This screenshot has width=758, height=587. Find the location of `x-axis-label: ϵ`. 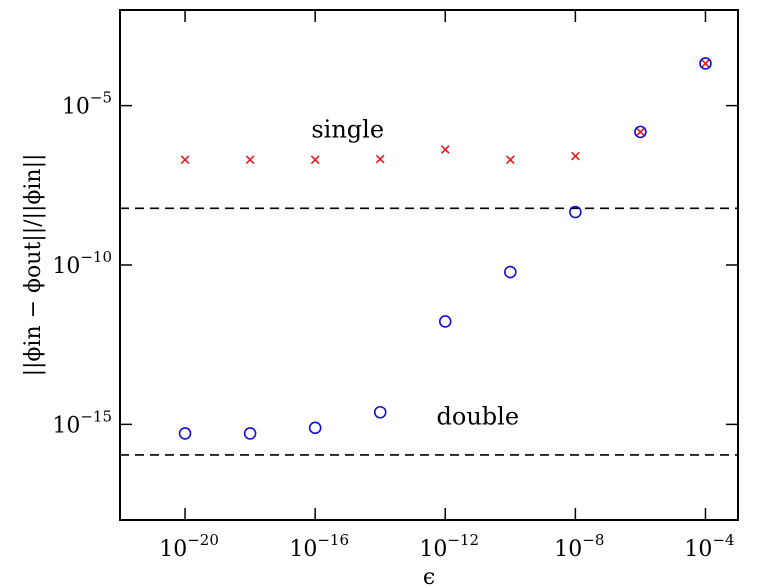

x-axis-label: ϵ is located at coordinates (429, 576).